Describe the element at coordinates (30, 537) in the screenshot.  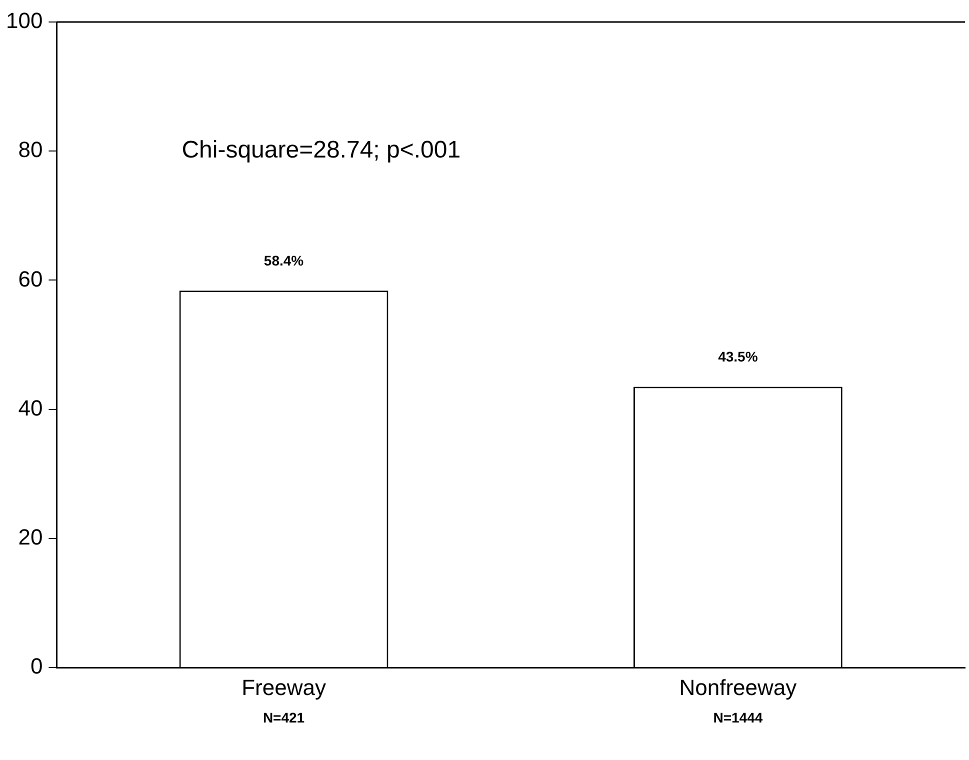
I see `y-tick-label: 20` at that location.